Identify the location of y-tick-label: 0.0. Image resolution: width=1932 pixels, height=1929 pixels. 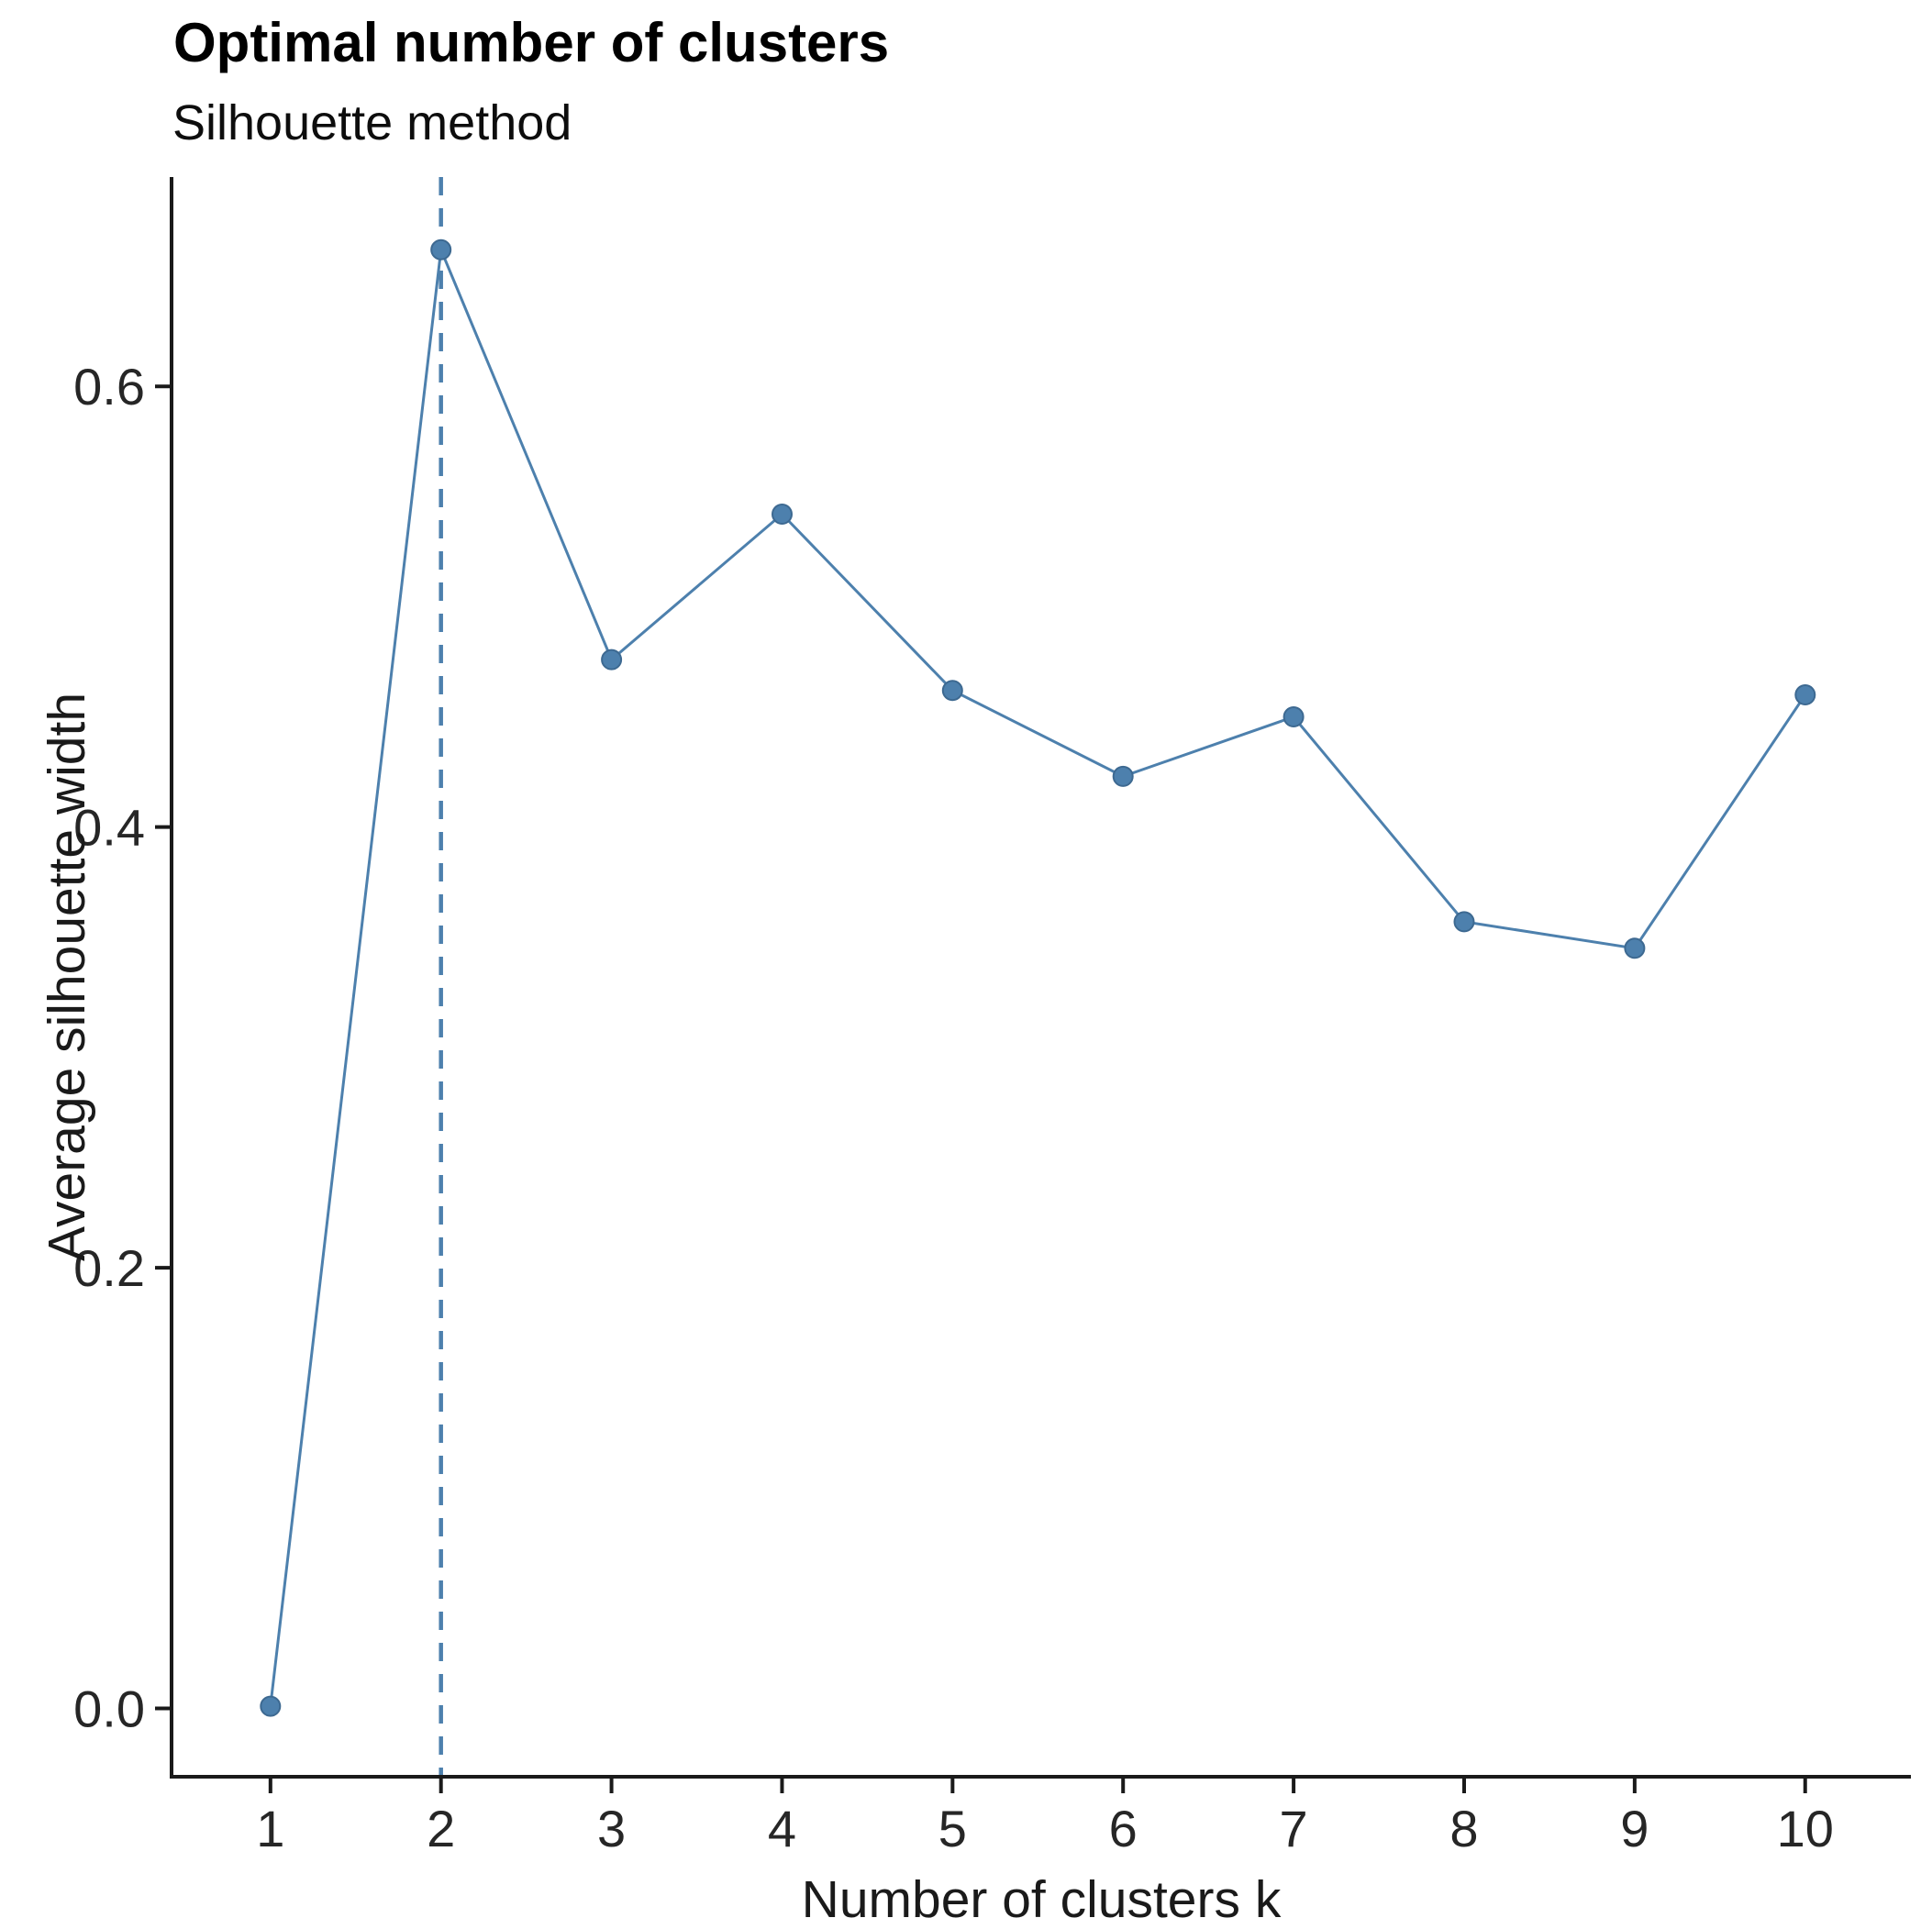
(109, 1709).